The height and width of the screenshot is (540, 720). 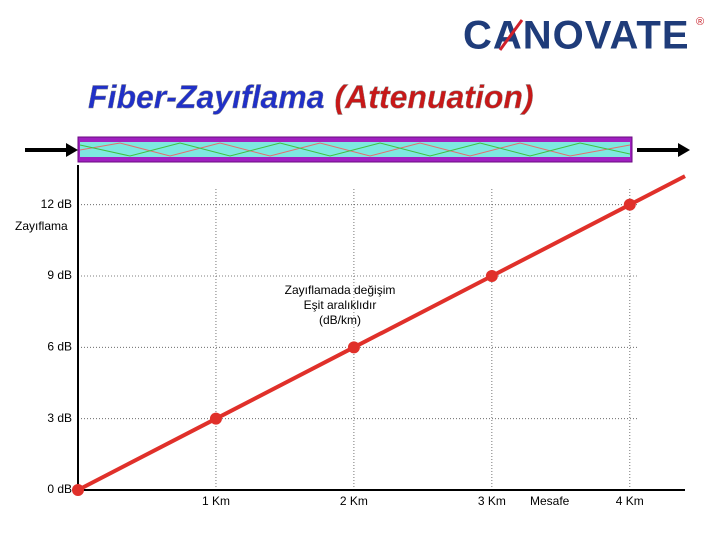 I want to click on x-axis-label: Mesafe, so click(x=550, y=501).